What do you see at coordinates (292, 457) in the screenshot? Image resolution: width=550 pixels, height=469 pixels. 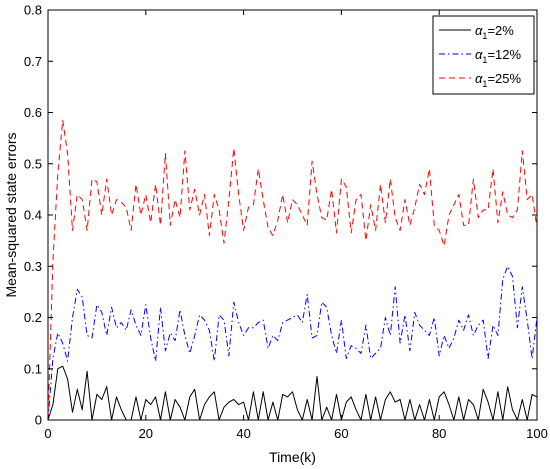 I see `x-axis-label: Time(k)` at bounding box center [292, 457].